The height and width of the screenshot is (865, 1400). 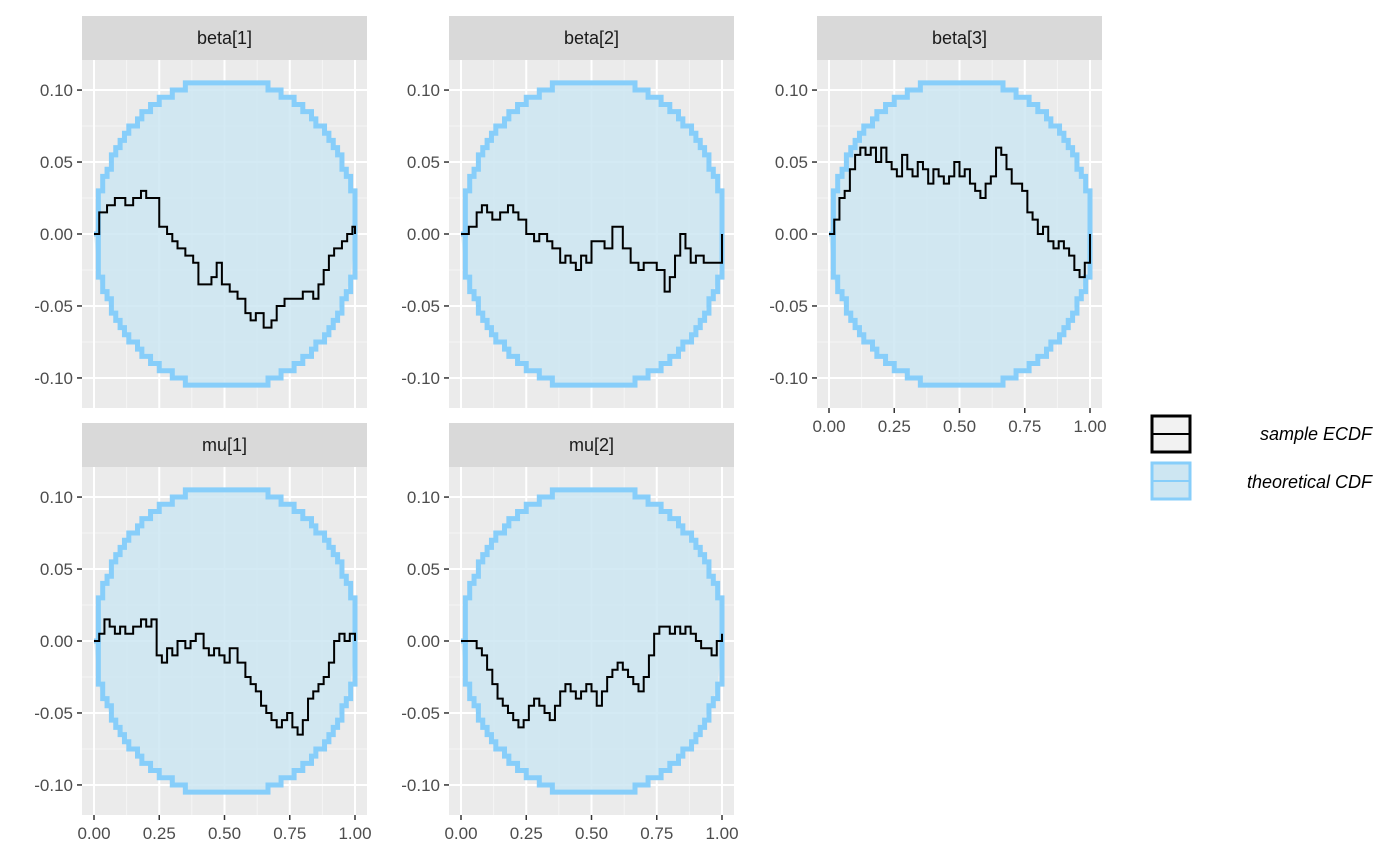 What do you see at coordinates (593, 158) in the screenshot?
I see `confidence-band-upper-beta2` at bounding box center [593, 158].